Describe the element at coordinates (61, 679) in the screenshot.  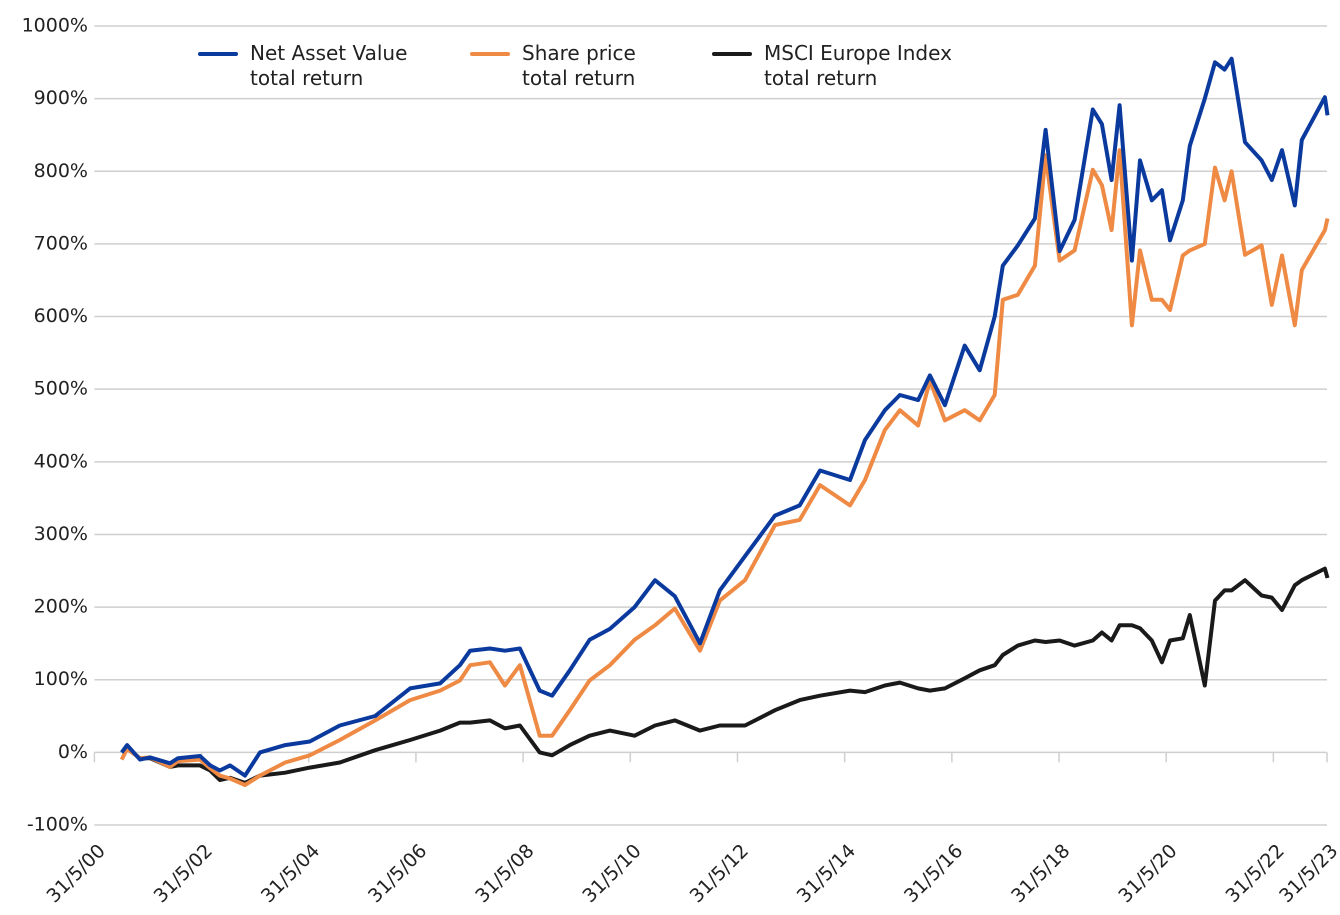
I see `y-tick-label: 100%` at that location.